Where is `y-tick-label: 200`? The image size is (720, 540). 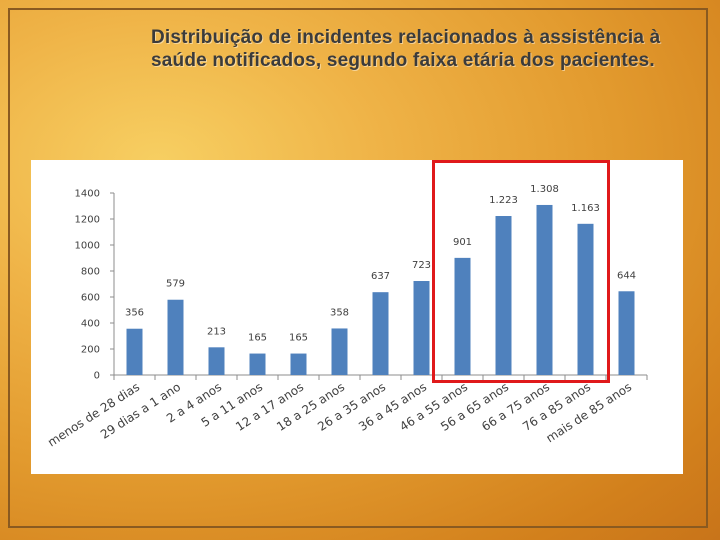 y-tick-label: 200 is located at coordinates (90, 350).